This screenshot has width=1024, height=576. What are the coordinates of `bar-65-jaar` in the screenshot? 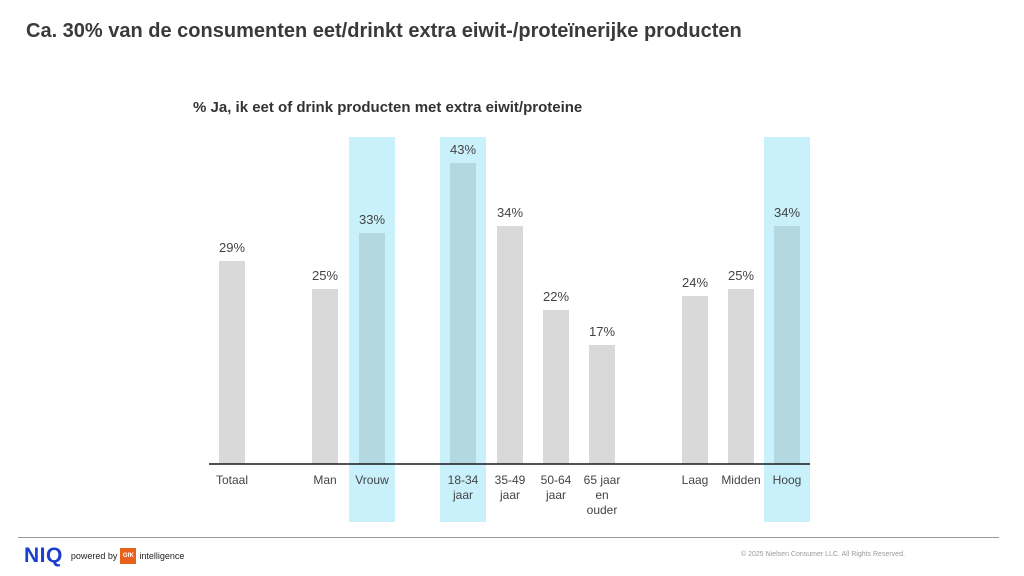 It's located at (602, 404).